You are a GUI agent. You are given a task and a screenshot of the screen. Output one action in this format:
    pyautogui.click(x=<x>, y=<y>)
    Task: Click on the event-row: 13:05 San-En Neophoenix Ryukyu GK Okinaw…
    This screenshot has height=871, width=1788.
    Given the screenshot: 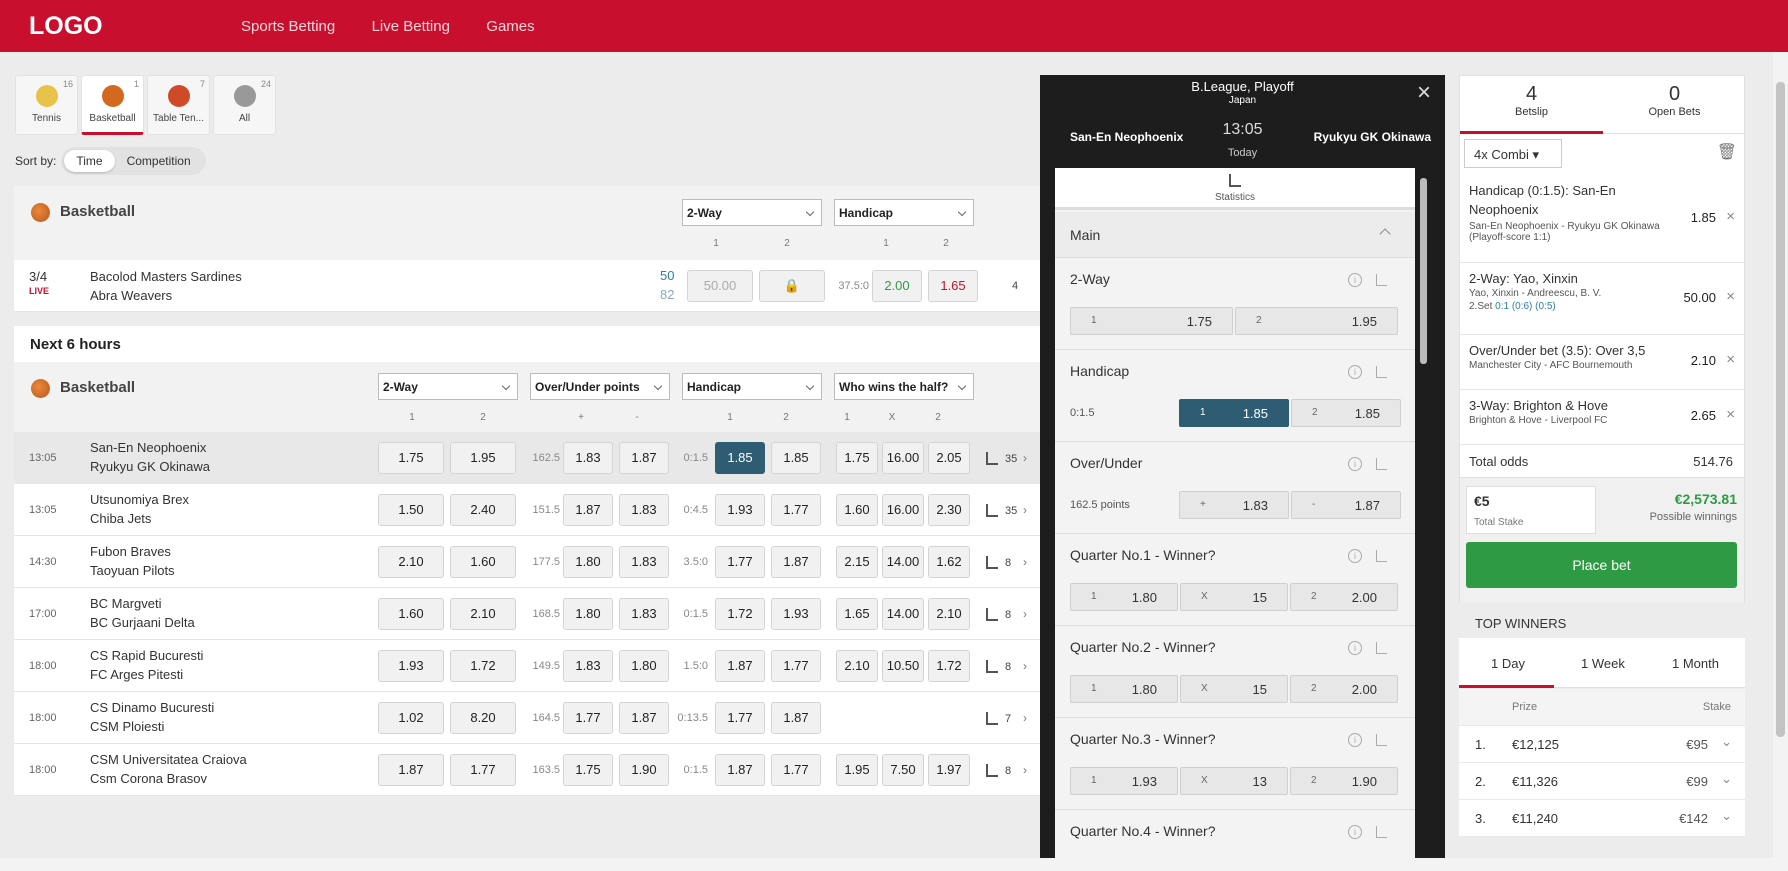 What is the action you would take?
    pyautogui.click(x=527, y=458)
    